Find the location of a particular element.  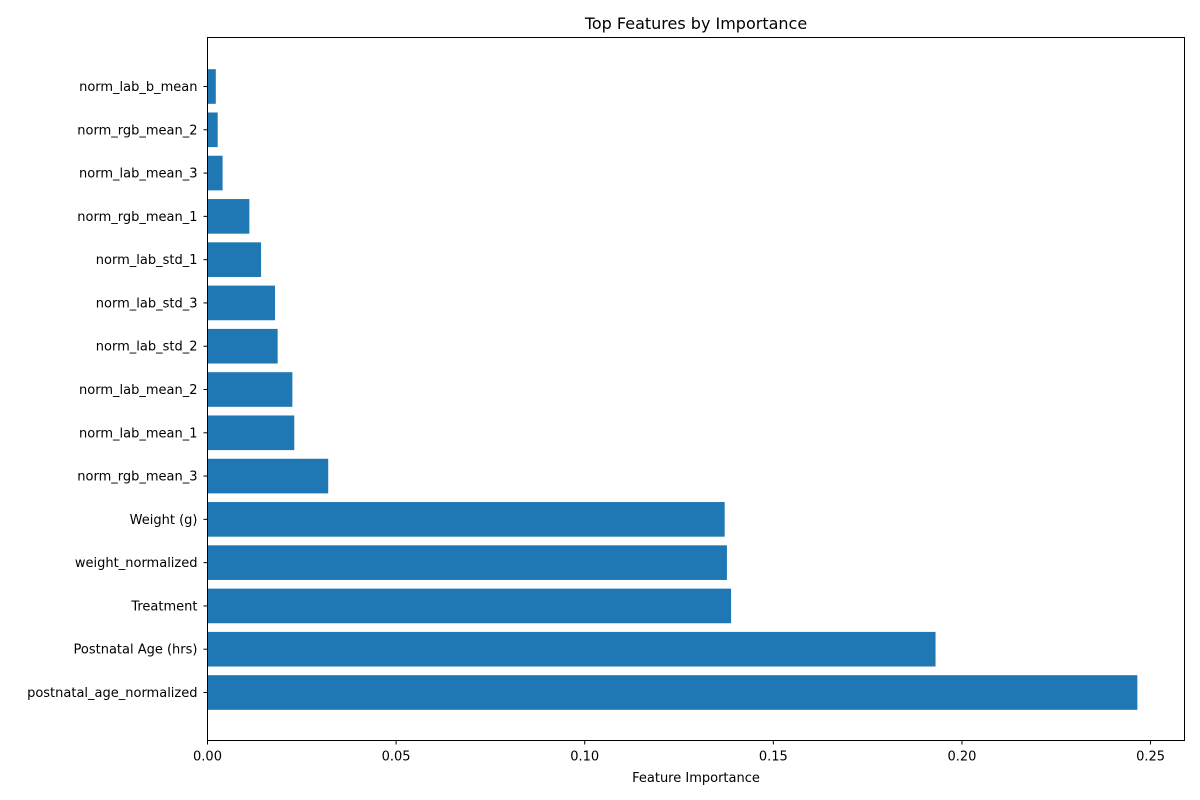

y-tick-label: weight_normalized is located at coordinates (136, 563).